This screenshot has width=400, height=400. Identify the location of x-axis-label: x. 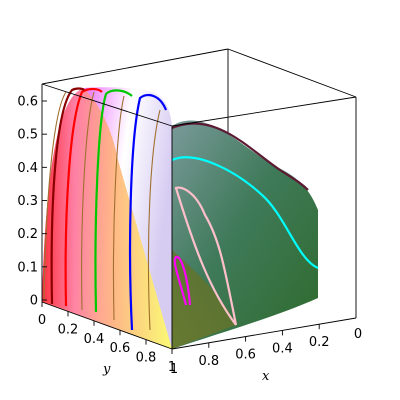
(266, 376).